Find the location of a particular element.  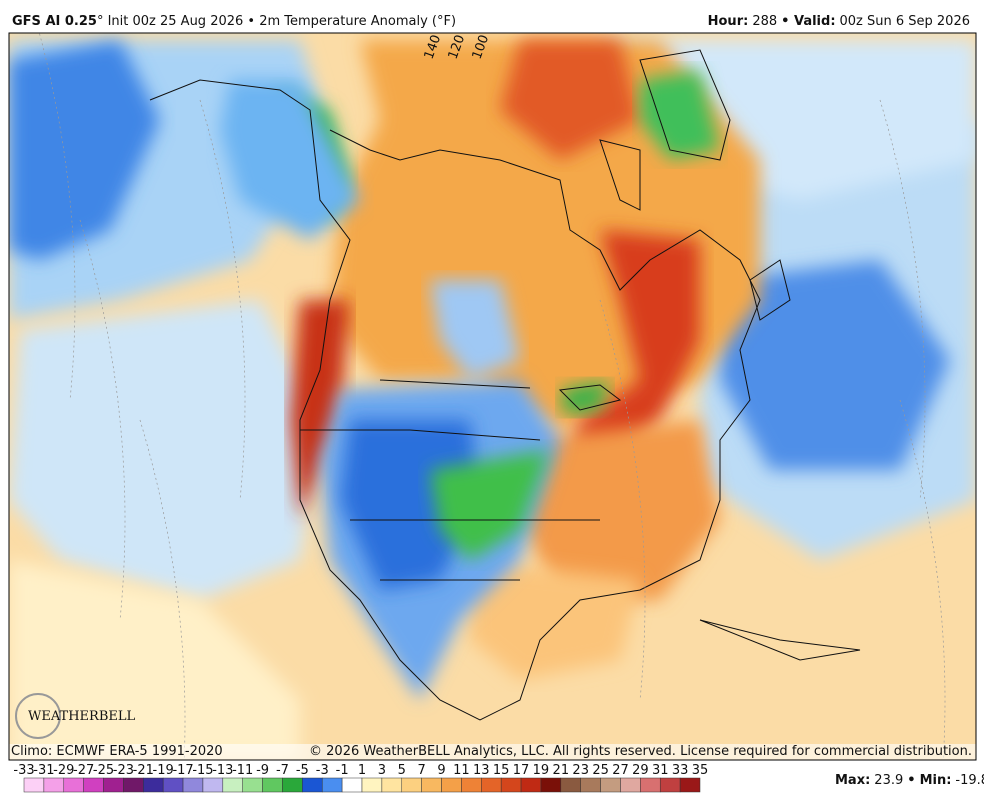

colorbar-label: -21 is located at coordinates (143, 770).